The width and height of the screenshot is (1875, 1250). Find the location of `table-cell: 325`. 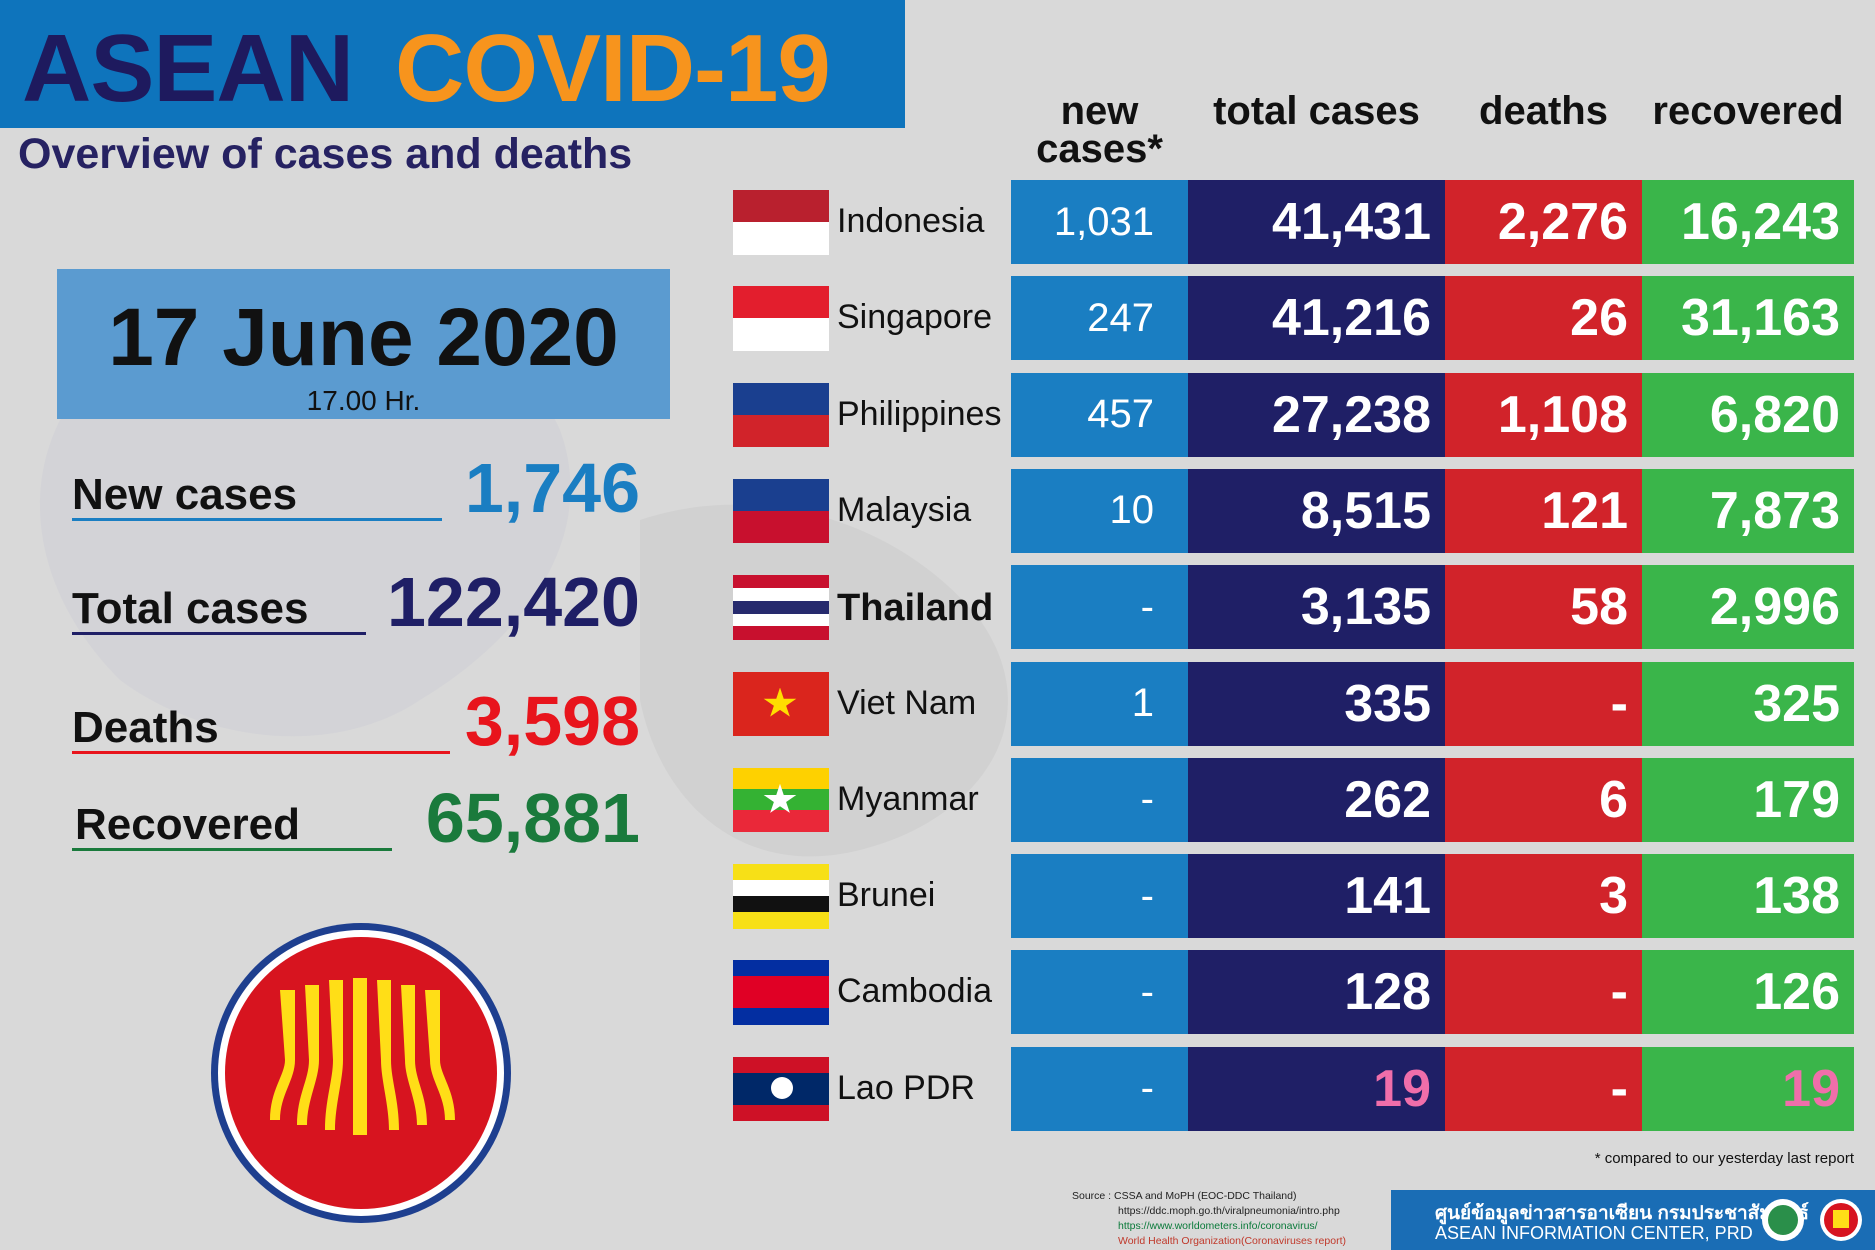

table-cell: 325 is located at coordinates (1748, 703).